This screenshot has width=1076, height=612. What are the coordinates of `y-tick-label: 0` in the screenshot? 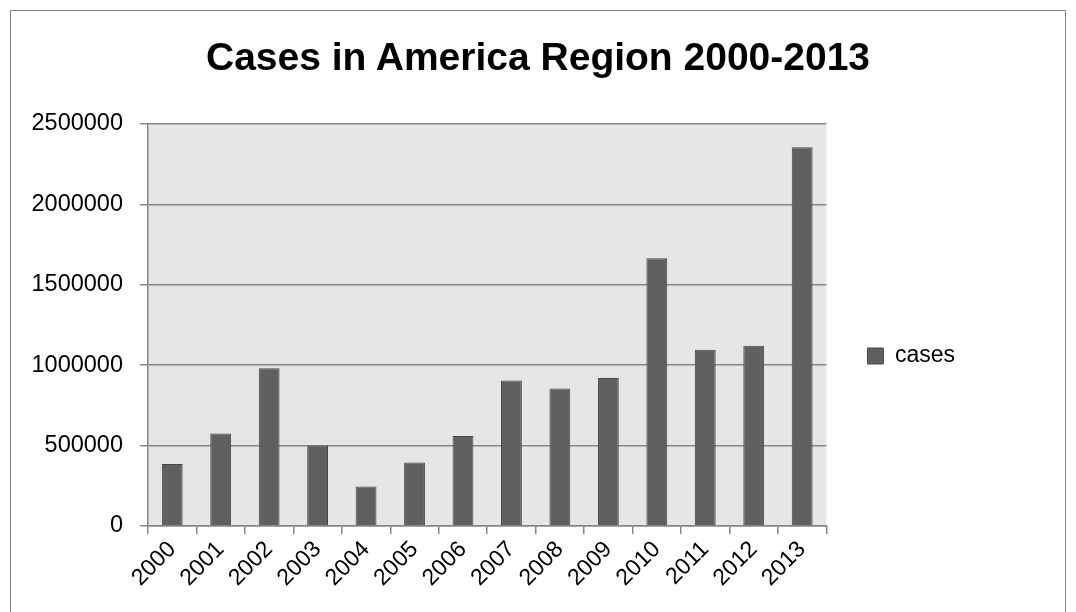 It's located at (116, 524).